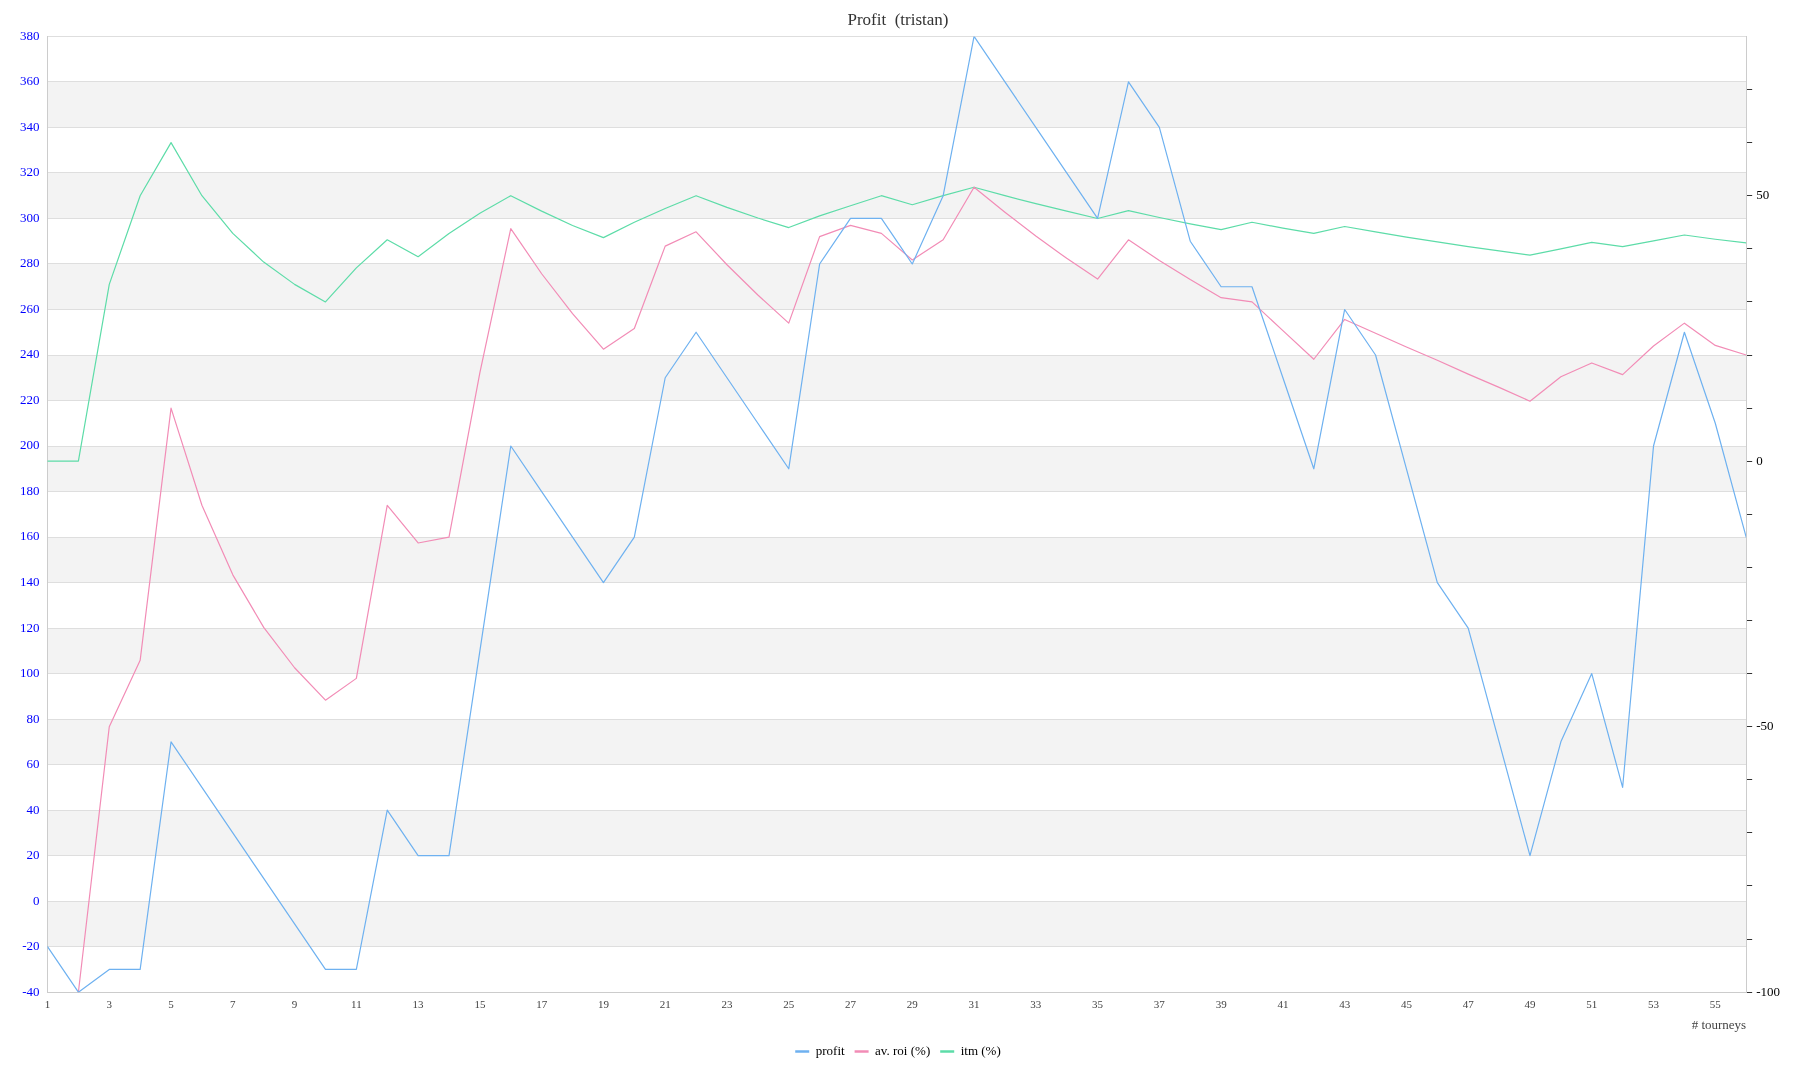 Image resolution: width=1800 pixels, height=1080 pixels. I want to click on x-axis-title: # tourneys, so click(1719, 1024).